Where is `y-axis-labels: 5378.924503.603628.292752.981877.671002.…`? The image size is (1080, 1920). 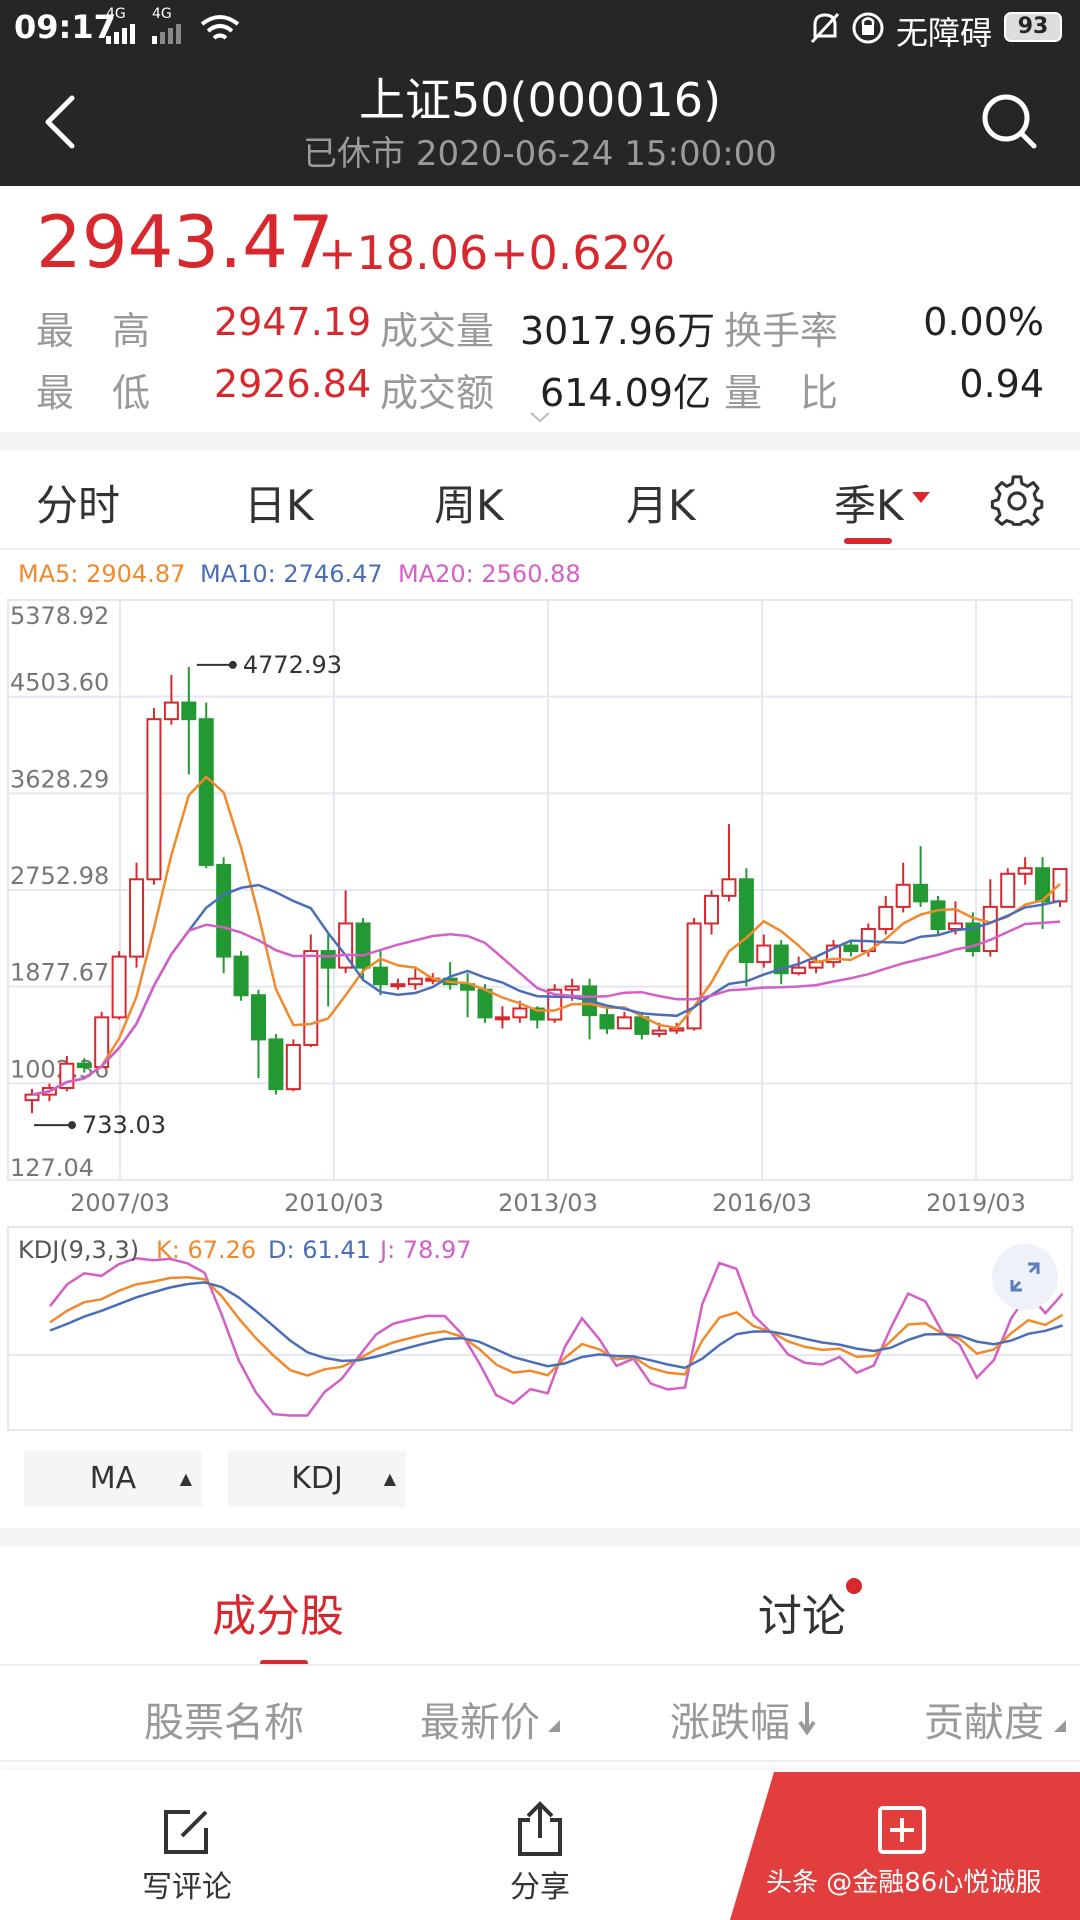 y-axis-labels: 5378.924503.603628.292752.981877.671002.… is located at coordinates (59, 892).